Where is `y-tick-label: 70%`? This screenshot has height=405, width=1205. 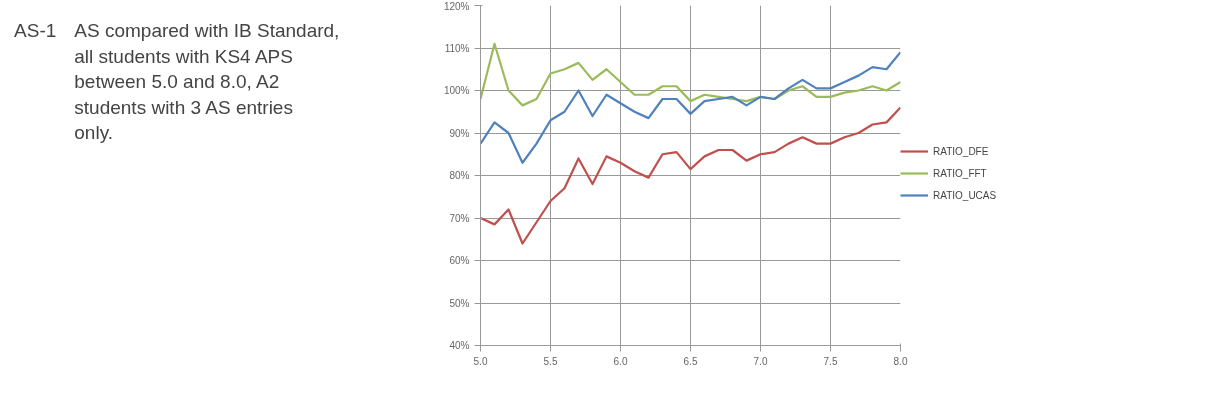 y-tick-label: 70% is located at coordinates (459, 218).